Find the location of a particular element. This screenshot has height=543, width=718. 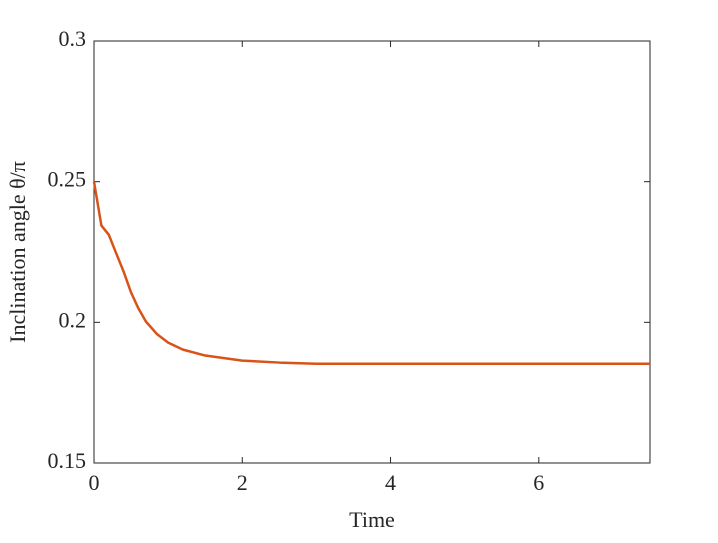

y-tick-label: 0.3 is located at coordinates (73, 38).